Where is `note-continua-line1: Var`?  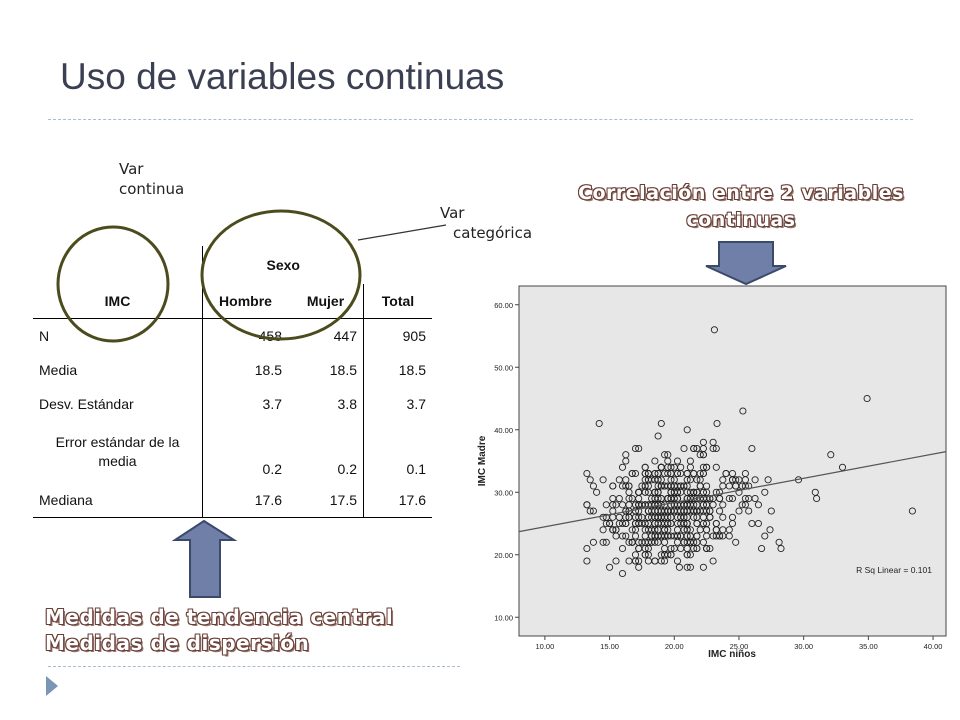 note-continua-line1: Var is located at coordinates (131, 169).